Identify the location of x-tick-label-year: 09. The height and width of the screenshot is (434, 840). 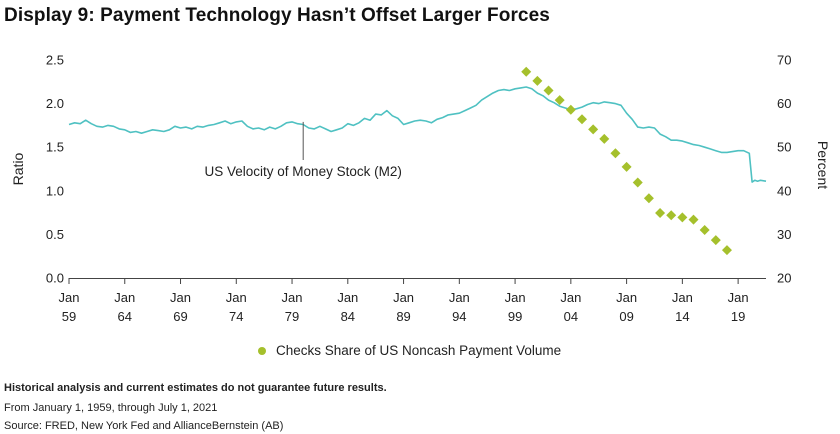
(626, 316).